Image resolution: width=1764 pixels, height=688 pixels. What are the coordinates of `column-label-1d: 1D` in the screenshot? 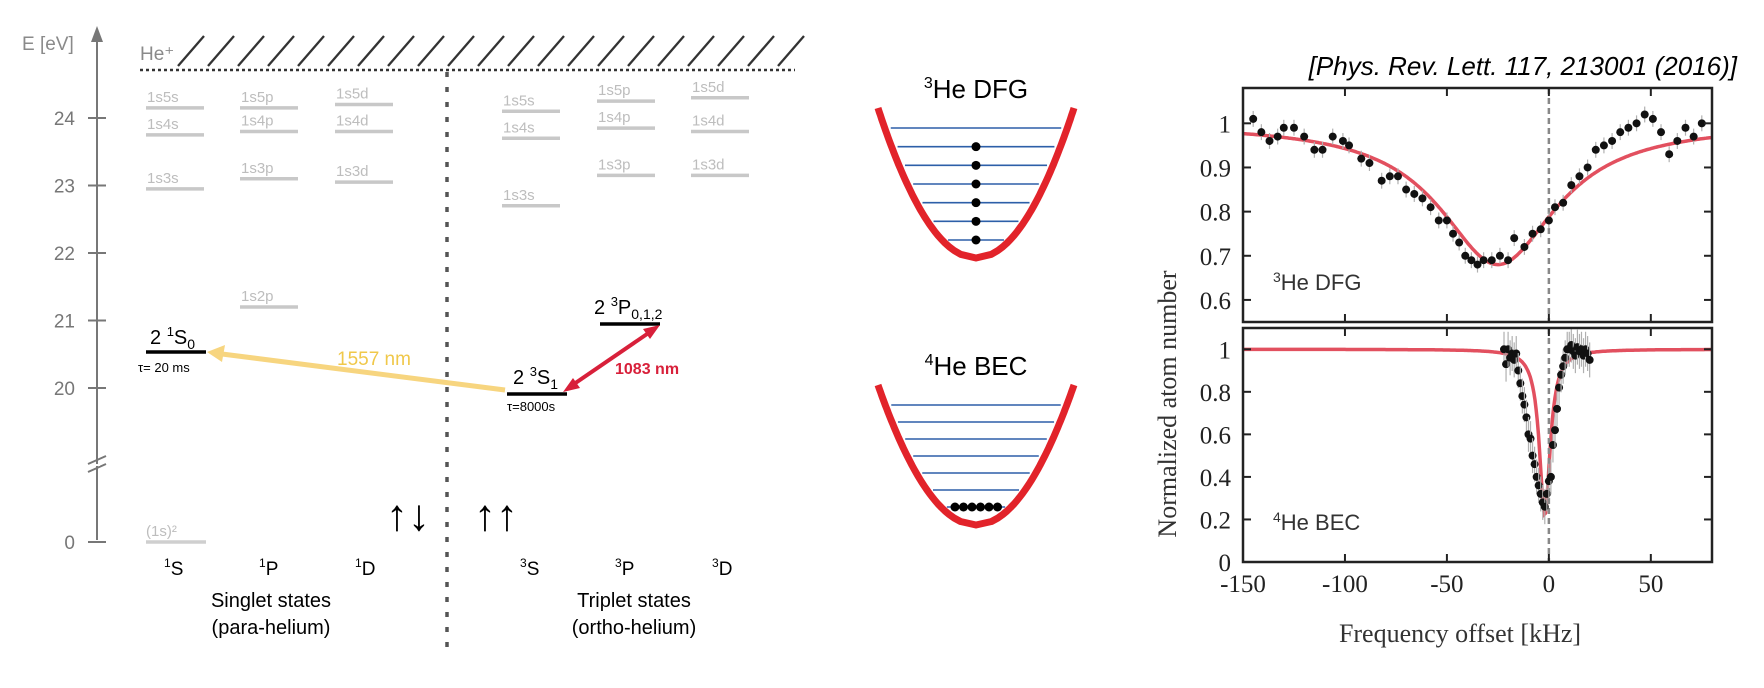 It's located at (365, 568).